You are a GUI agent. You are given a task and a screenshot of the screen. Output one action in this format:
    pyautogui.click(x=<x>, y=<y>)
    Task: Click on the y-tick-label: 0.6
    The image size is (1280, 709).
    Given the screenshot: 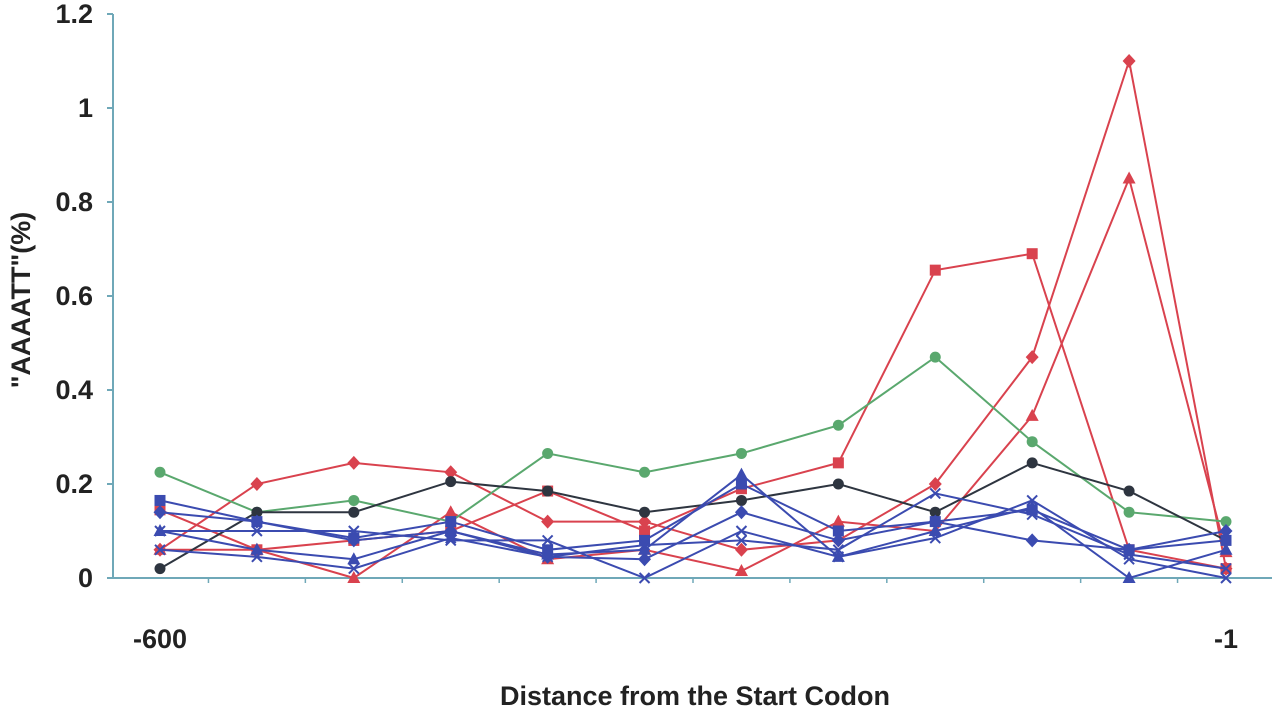 What is the action you would take?
    pyautogui.click(x=74, y=296)
    